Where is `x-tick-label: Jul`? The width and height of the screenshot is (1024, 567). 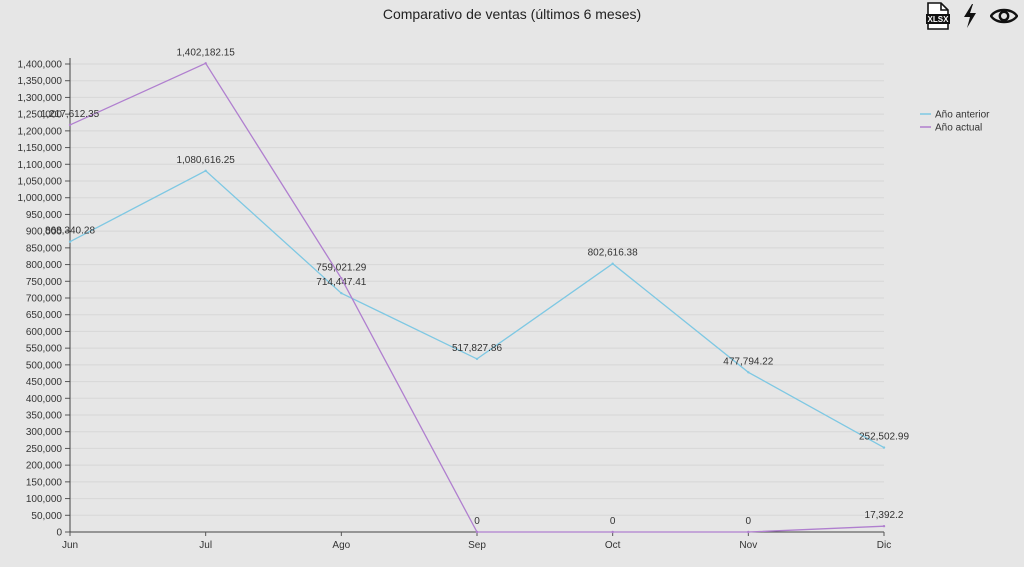 x-tick-label: Jul is located at coordinates (205, 545).